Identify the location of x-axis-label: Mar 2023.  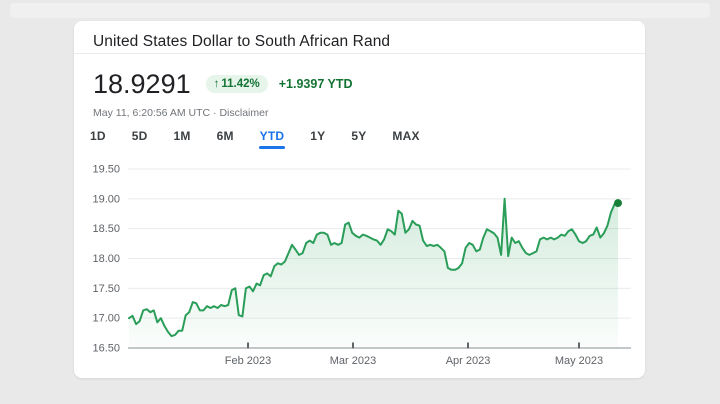
(353, 361).